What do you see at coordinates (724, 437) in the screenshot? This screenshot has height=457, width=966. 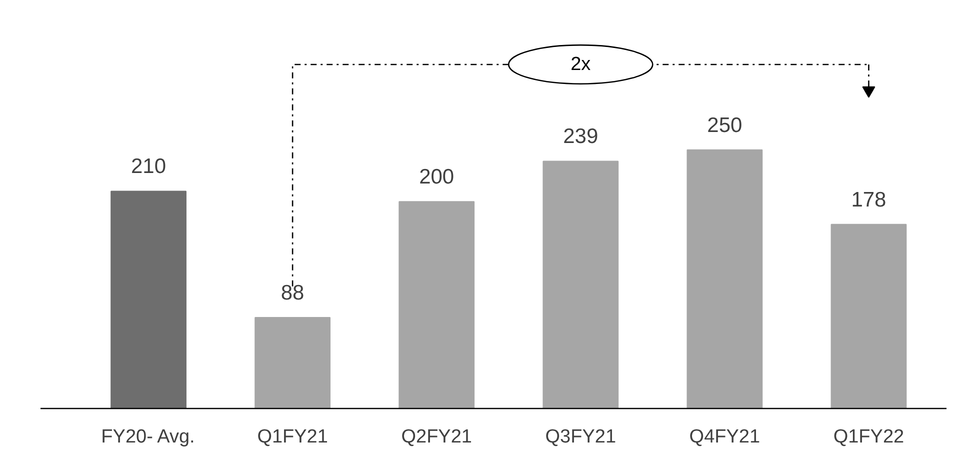 I see `x-tick-label: Q4FY21` at bounding box center [724, 437].